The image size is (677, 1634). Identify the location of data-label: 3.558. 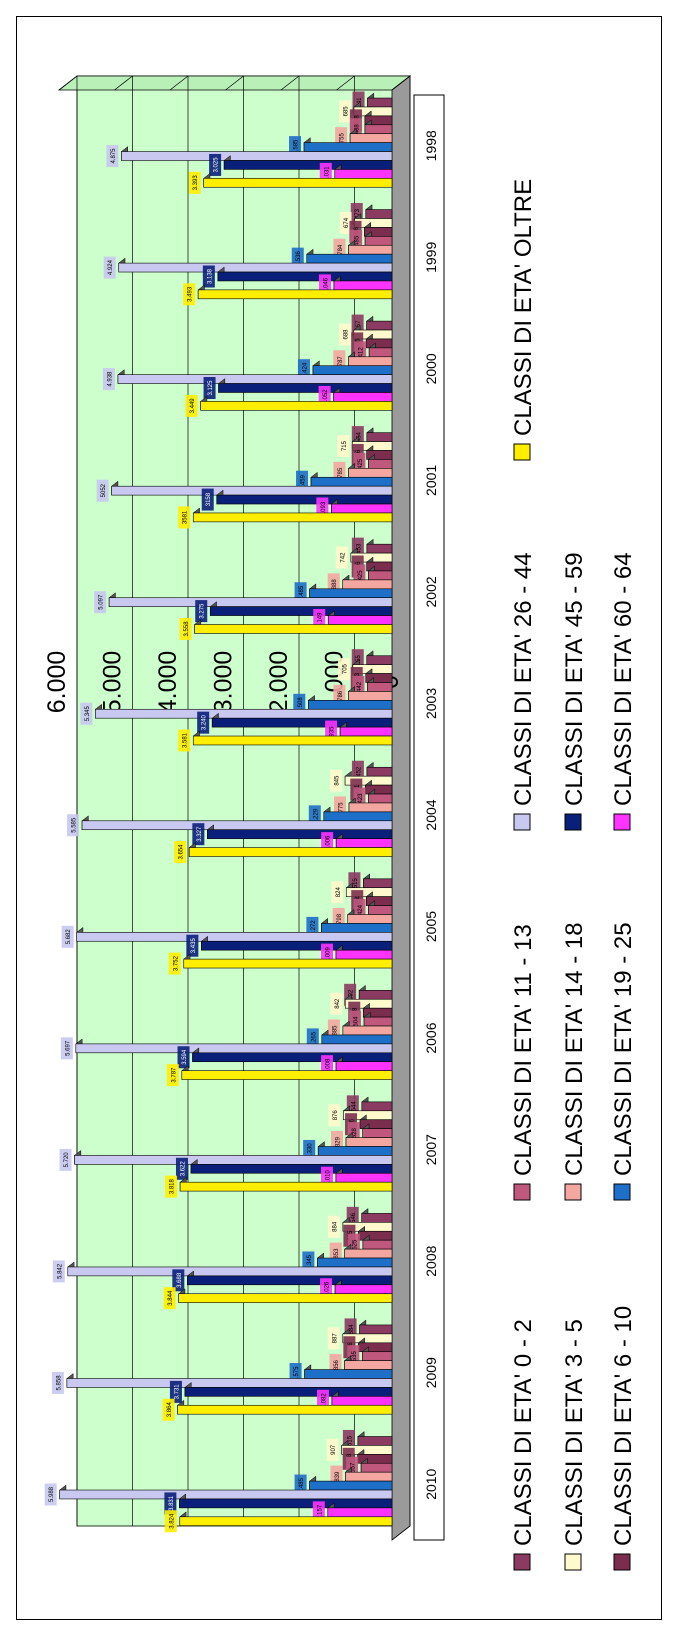
(187, 629).